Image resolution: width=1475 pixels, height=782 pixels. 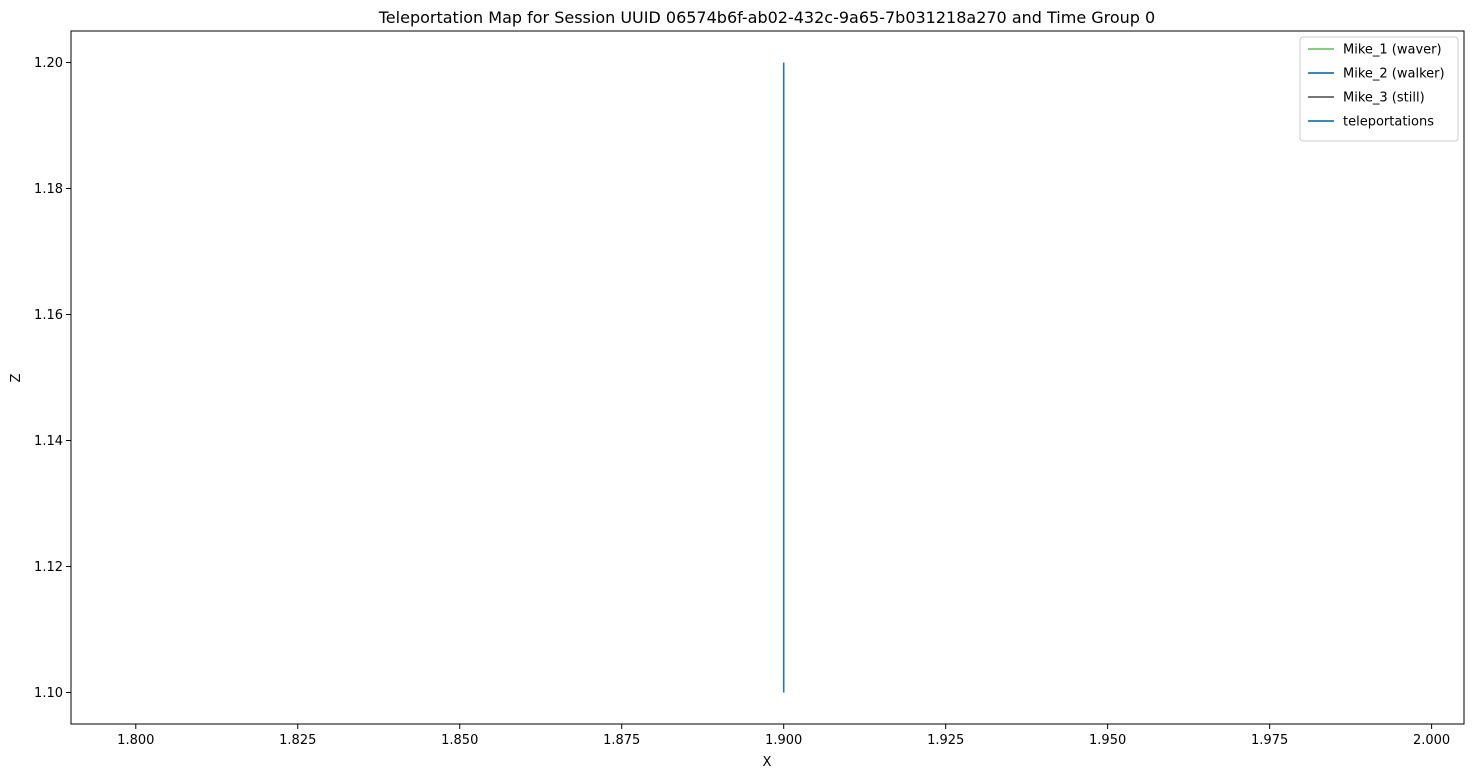 What do you see at coordinates (52, 378) in the screenshot?
I see `y-axis: 1.10 1.12 1.14 1.16 1.18 1.20` at bounding box center [52, 378].